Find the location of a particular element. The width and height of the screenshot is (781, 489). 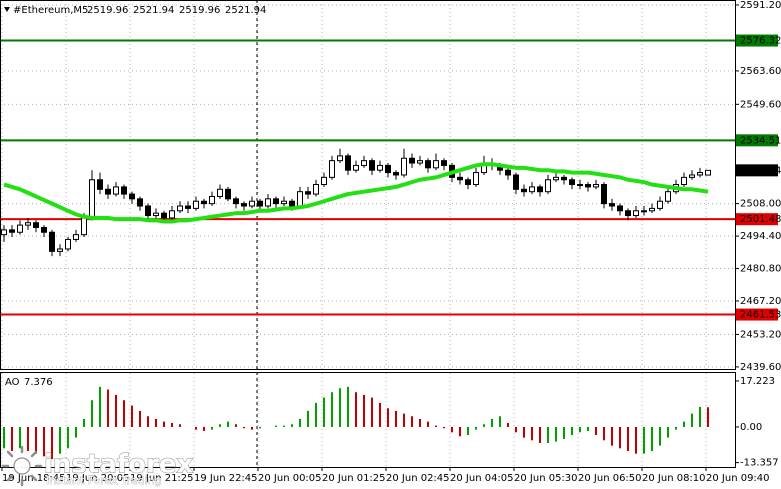

x-tick-label: 20 Jun 05:30 is located at coordinates (546, 478).